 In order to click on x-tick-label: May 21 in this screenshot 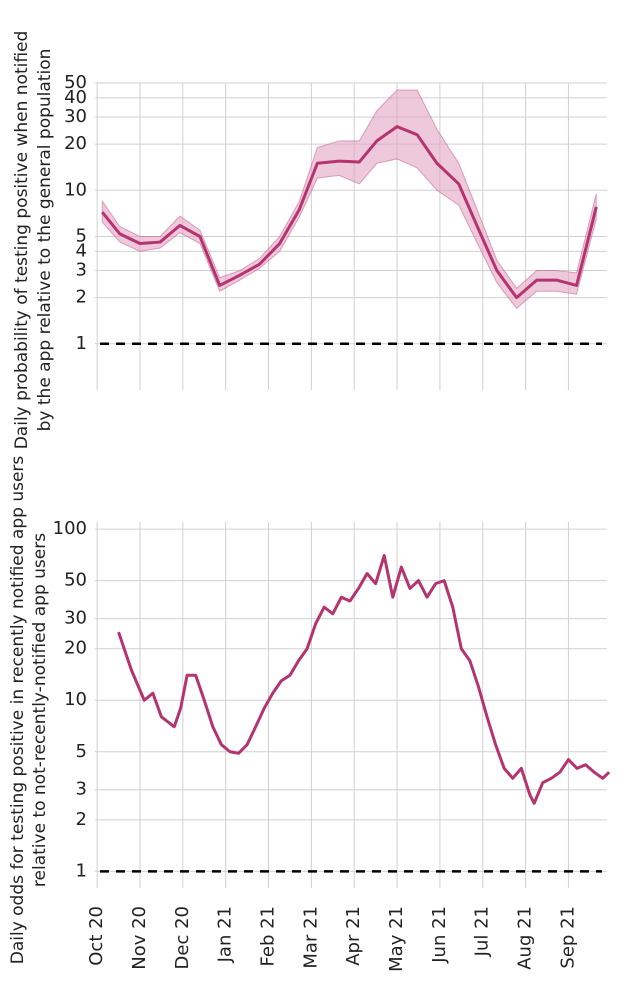, I will do `click(396, 939)`.